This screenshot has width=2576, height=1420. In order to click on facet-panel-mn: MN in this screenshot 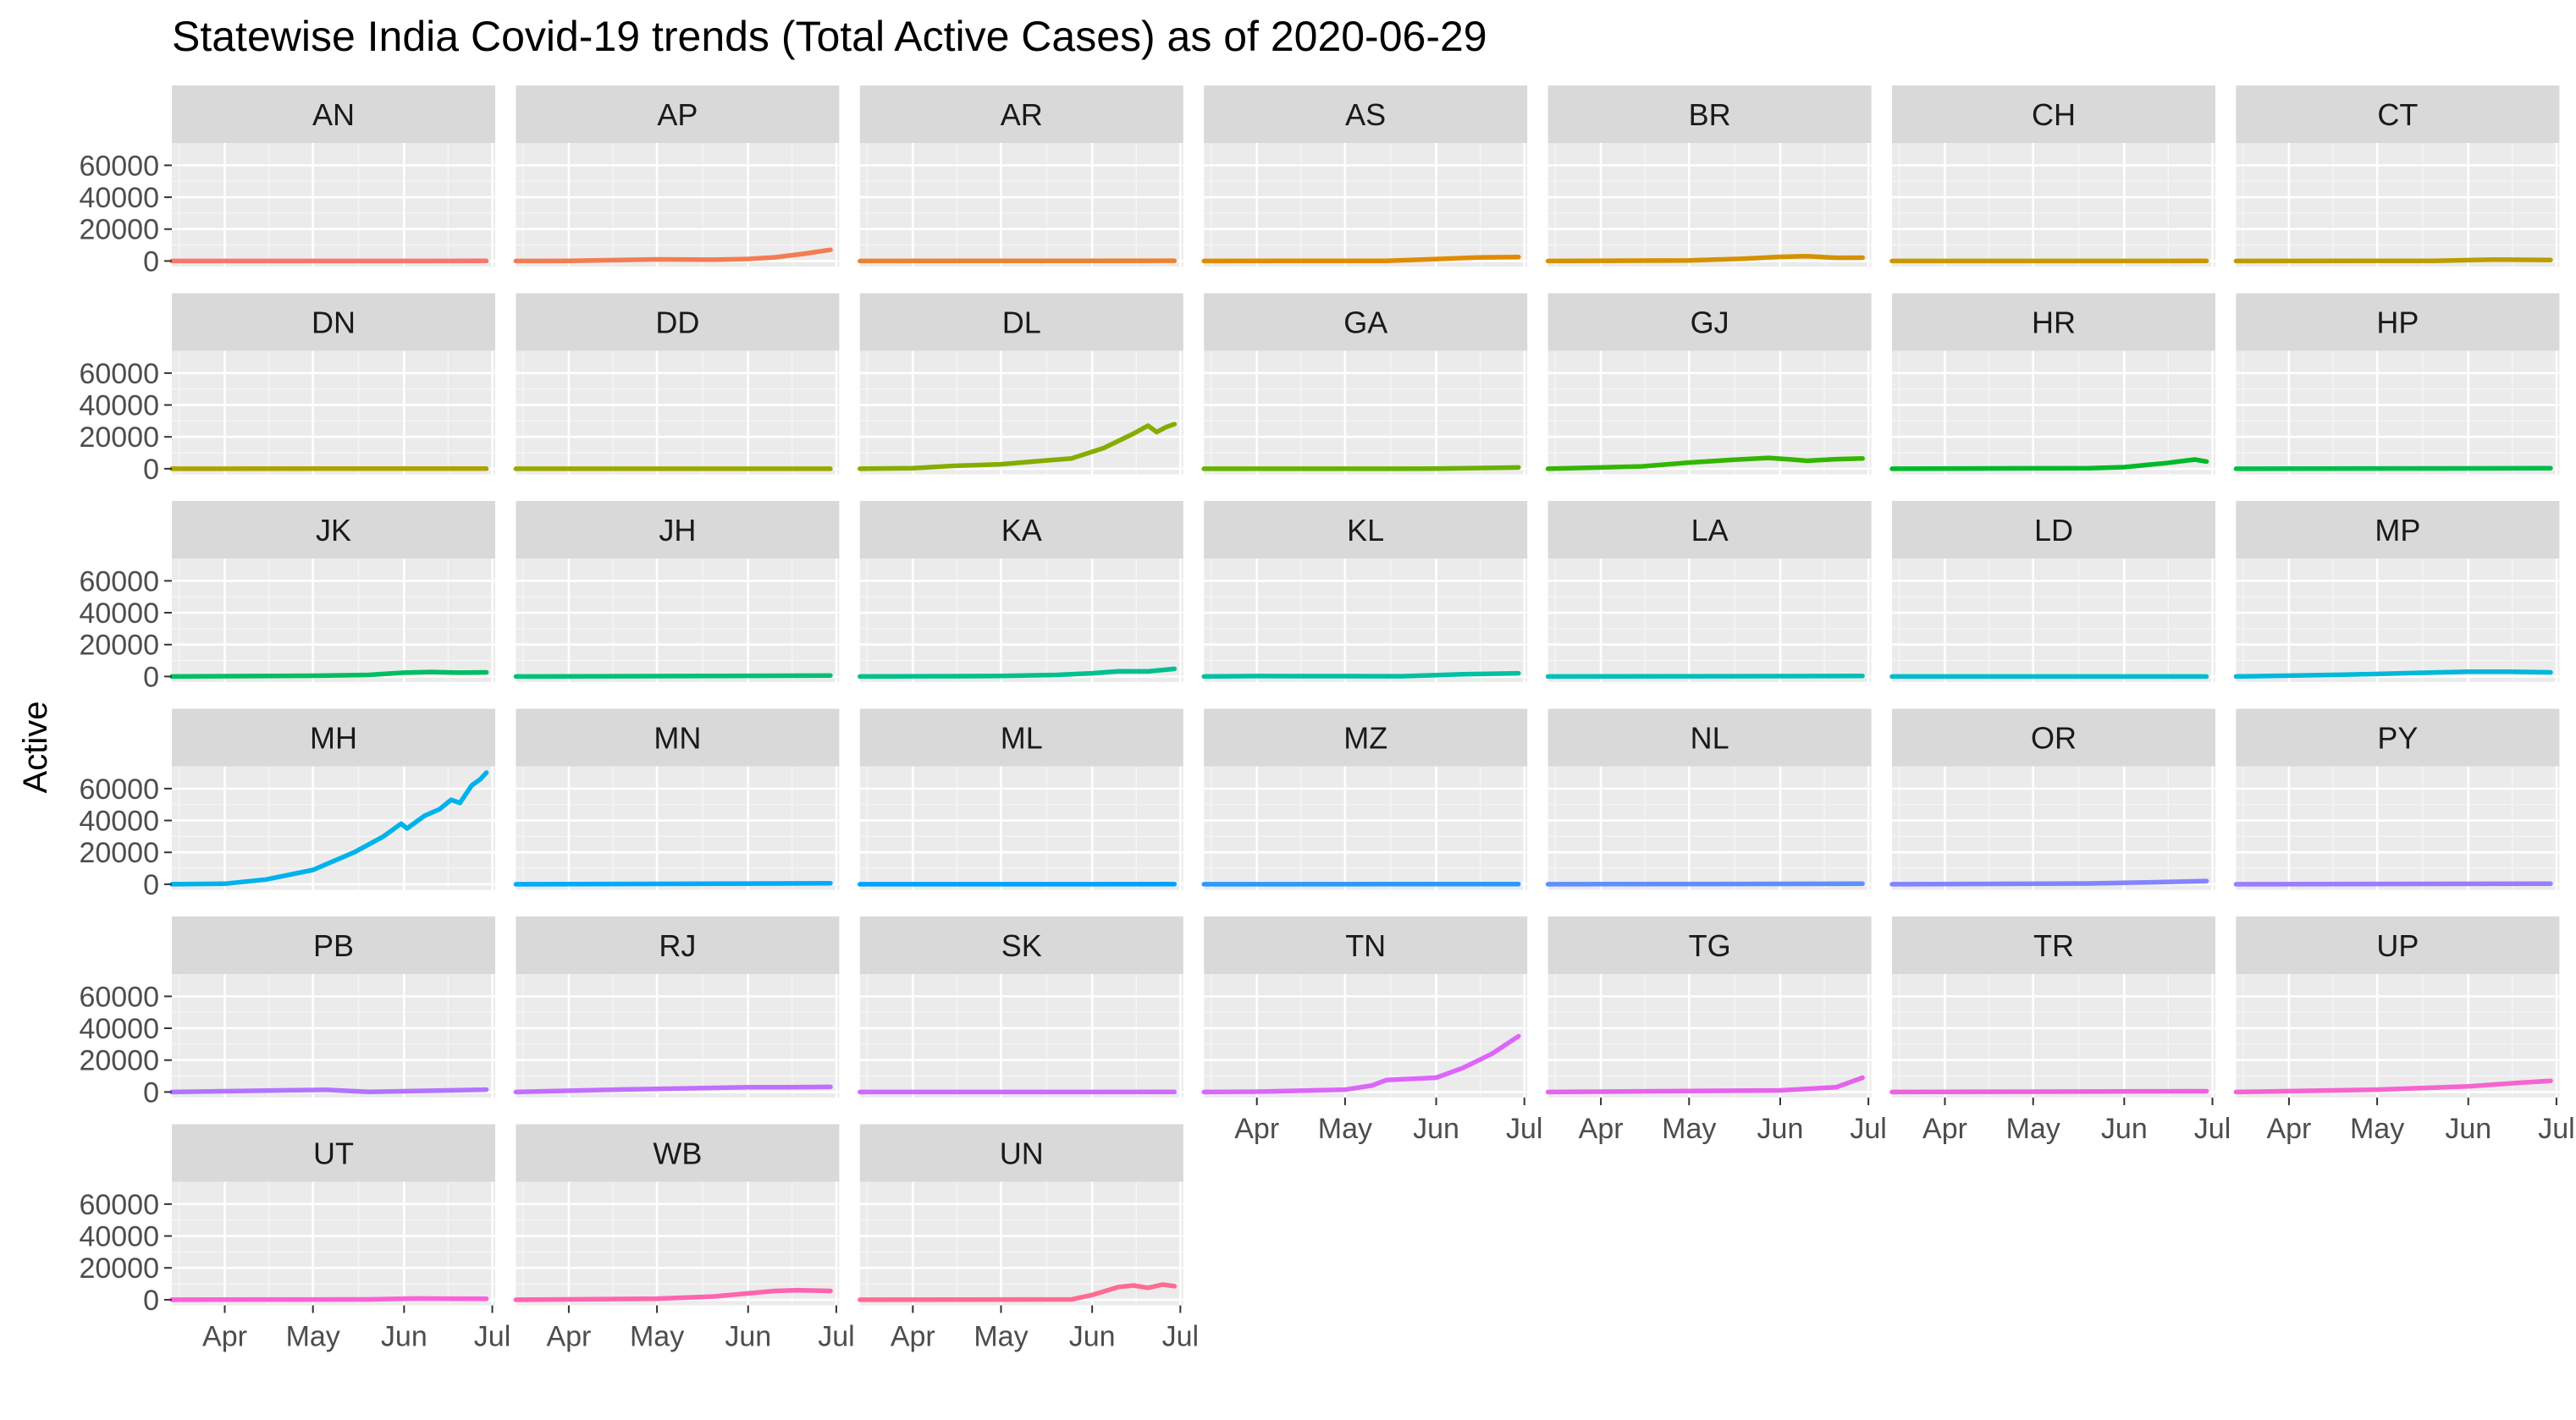, I will do `click(677, 799)`.